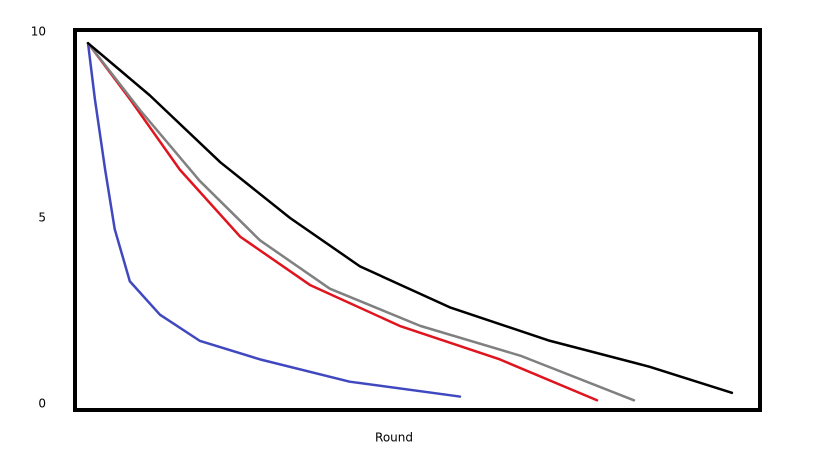  Describe the element at coordinates (38, 32) in the screenshot. I see `y-tick-label: 10` at that location.